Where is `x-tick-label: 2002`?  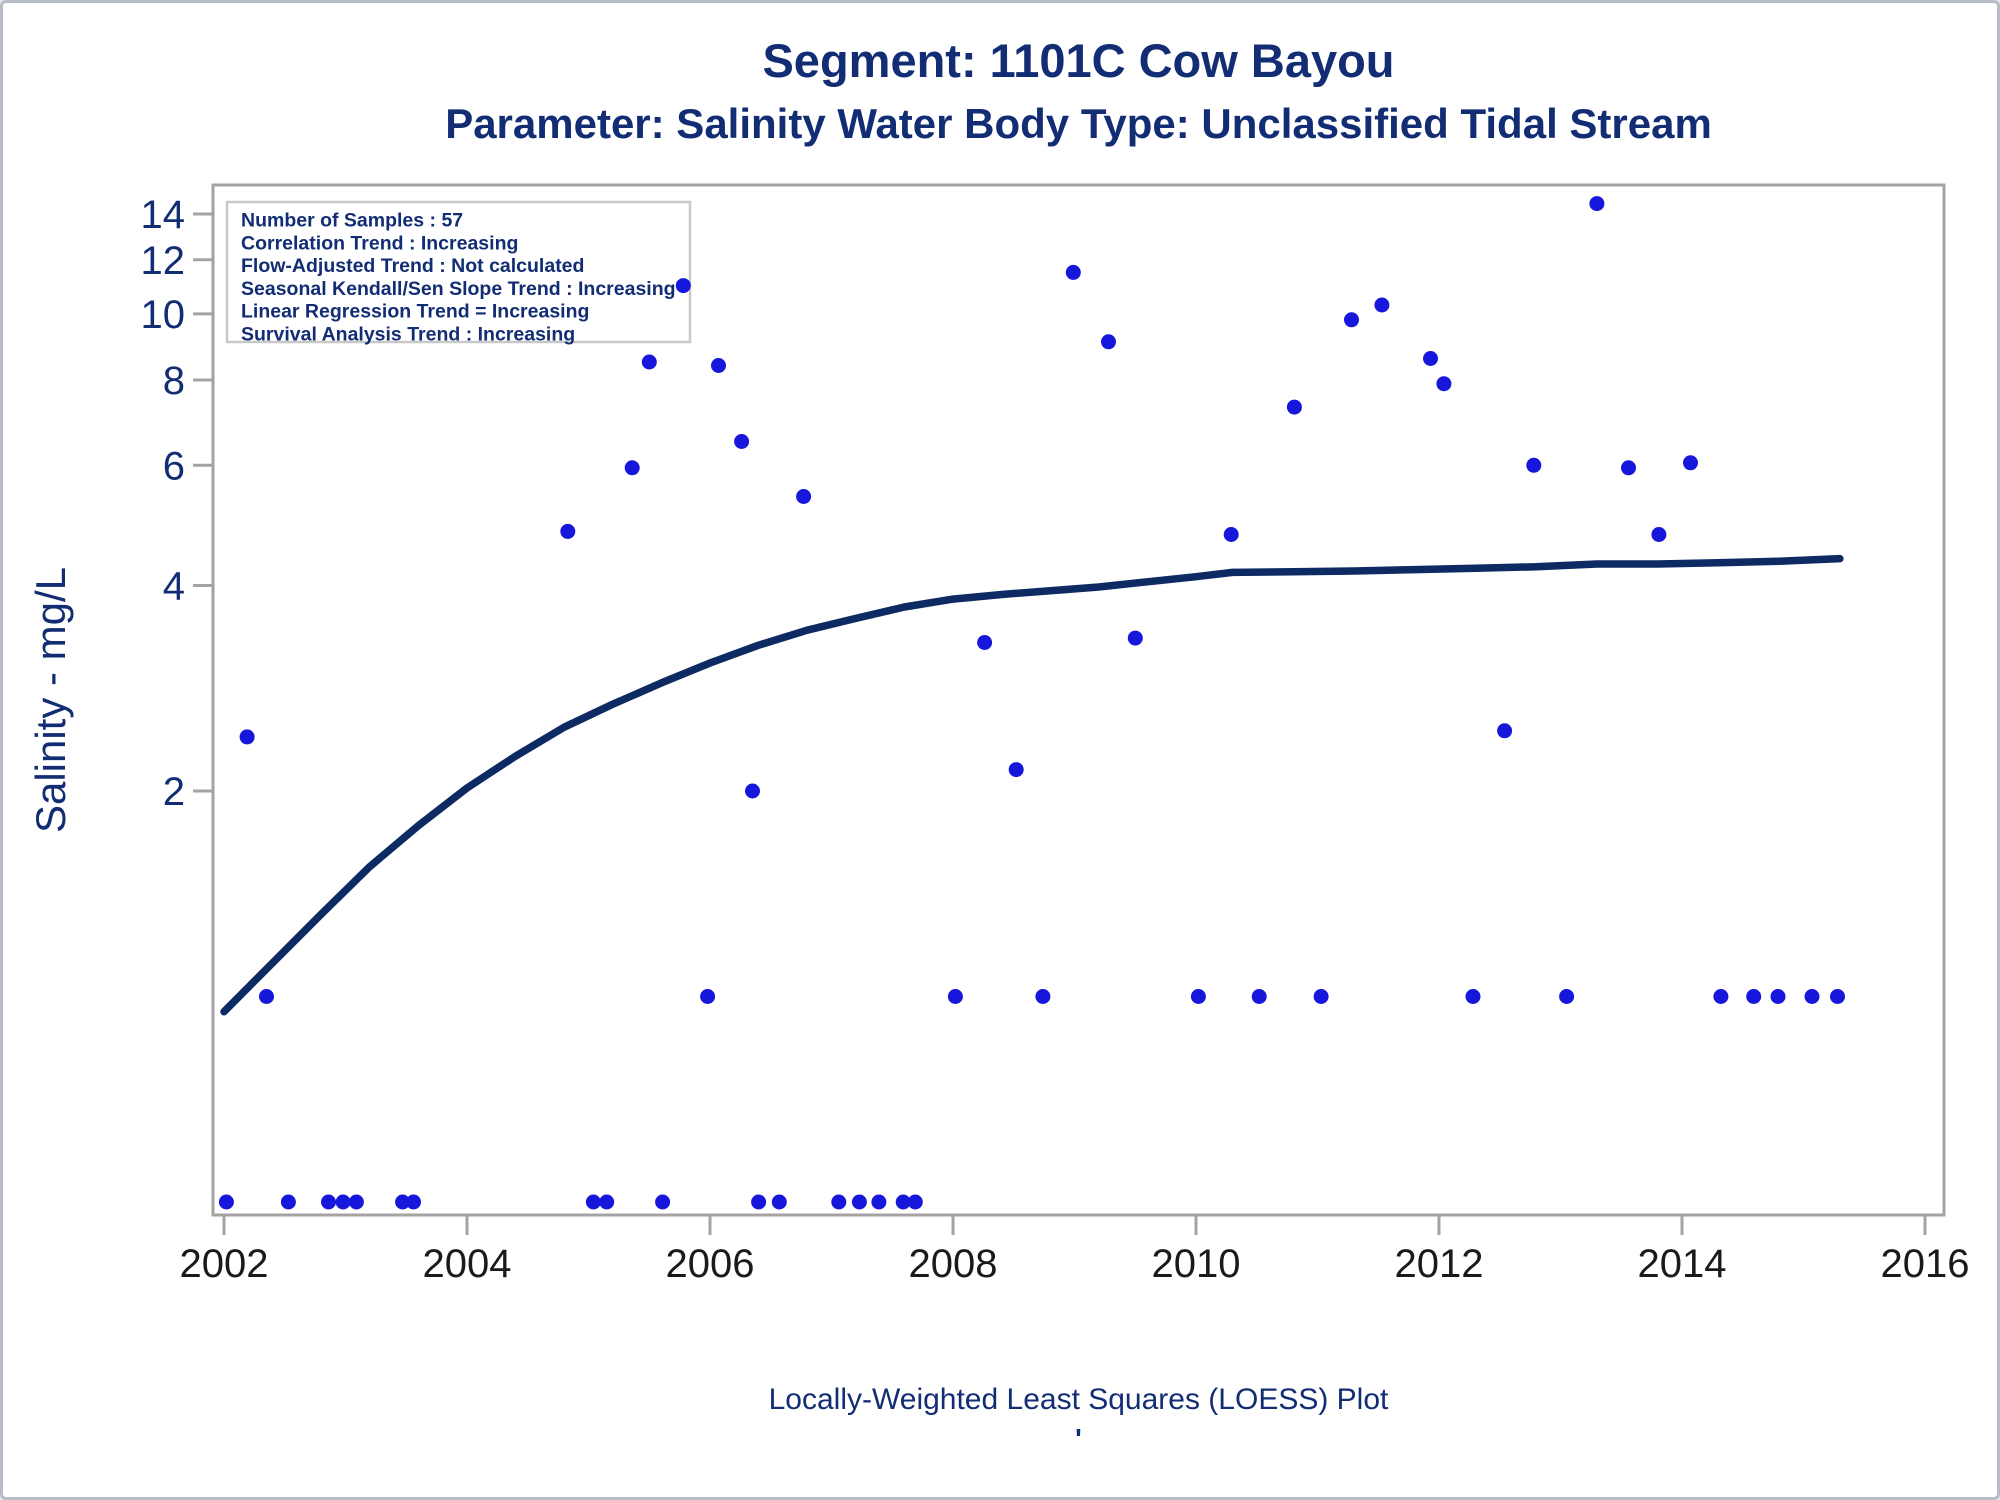
x-tick-label: 2002 is located at coordinates (224, 1264).